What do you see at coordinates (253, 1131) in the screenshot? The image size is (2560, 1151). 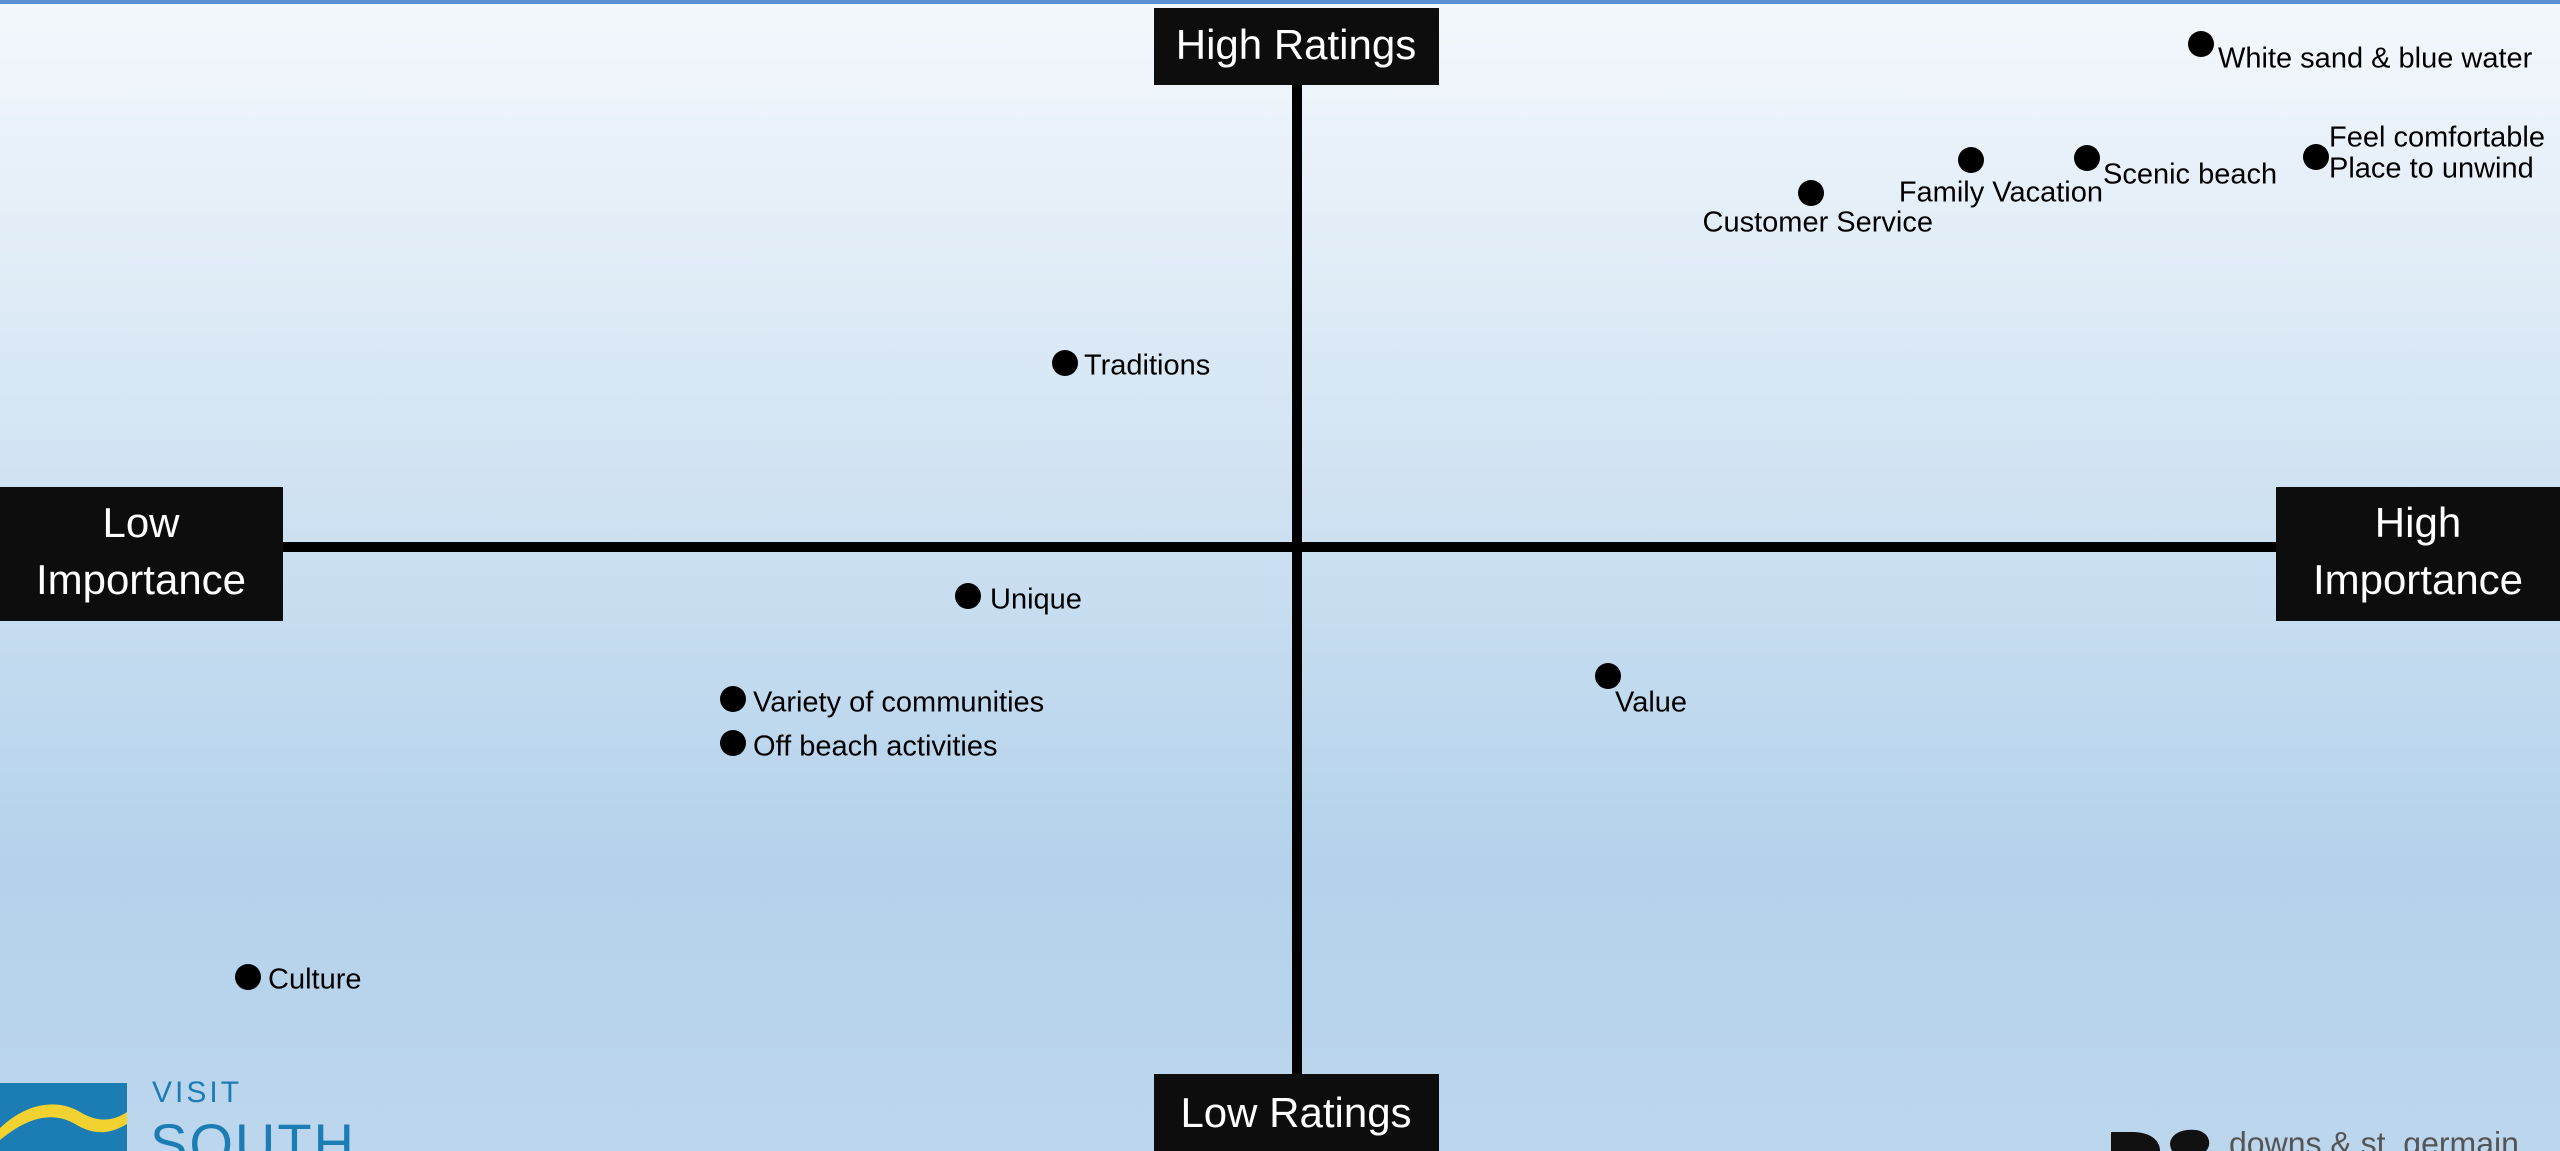 I see `logo-text: SOUTH` at bounding box center [253, 1131].